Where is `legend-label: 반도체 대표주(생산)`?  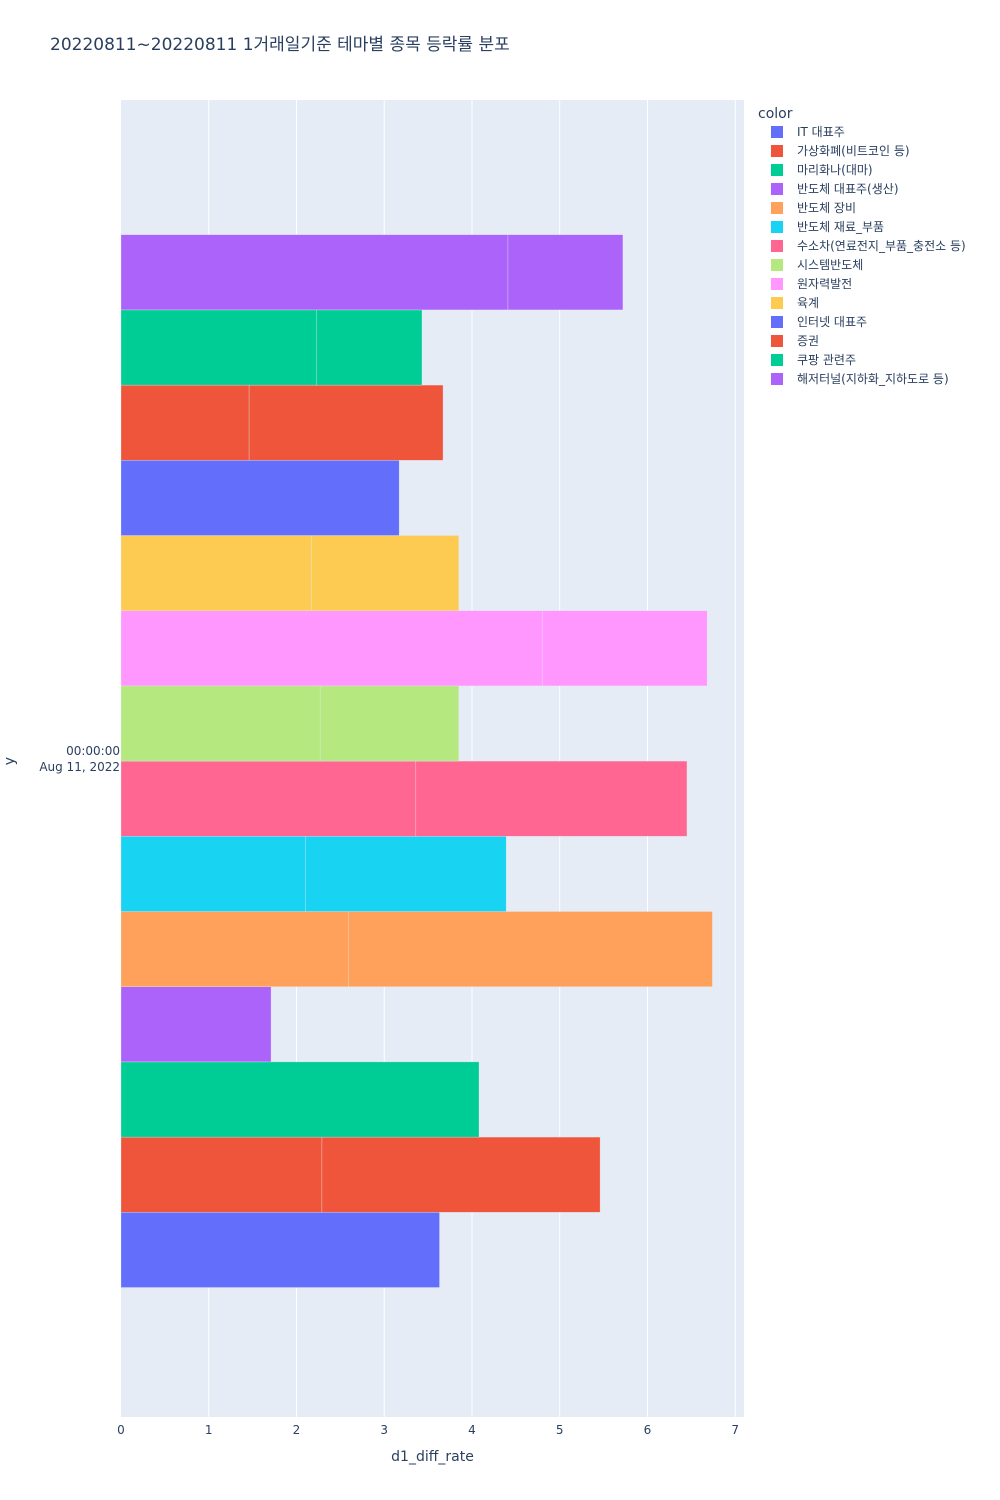
legend-label: 반도체 대표주(생산) is located at coordinates (848, 189).